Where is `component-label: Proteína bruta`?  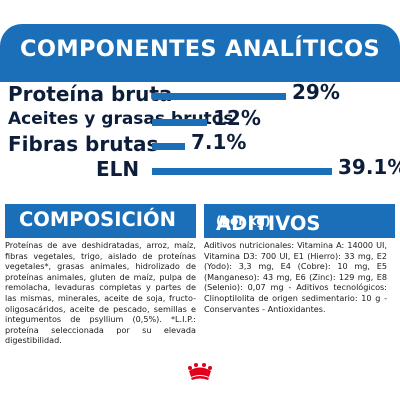
component-label: Proteína bruta is located at coordinates (90, 94).